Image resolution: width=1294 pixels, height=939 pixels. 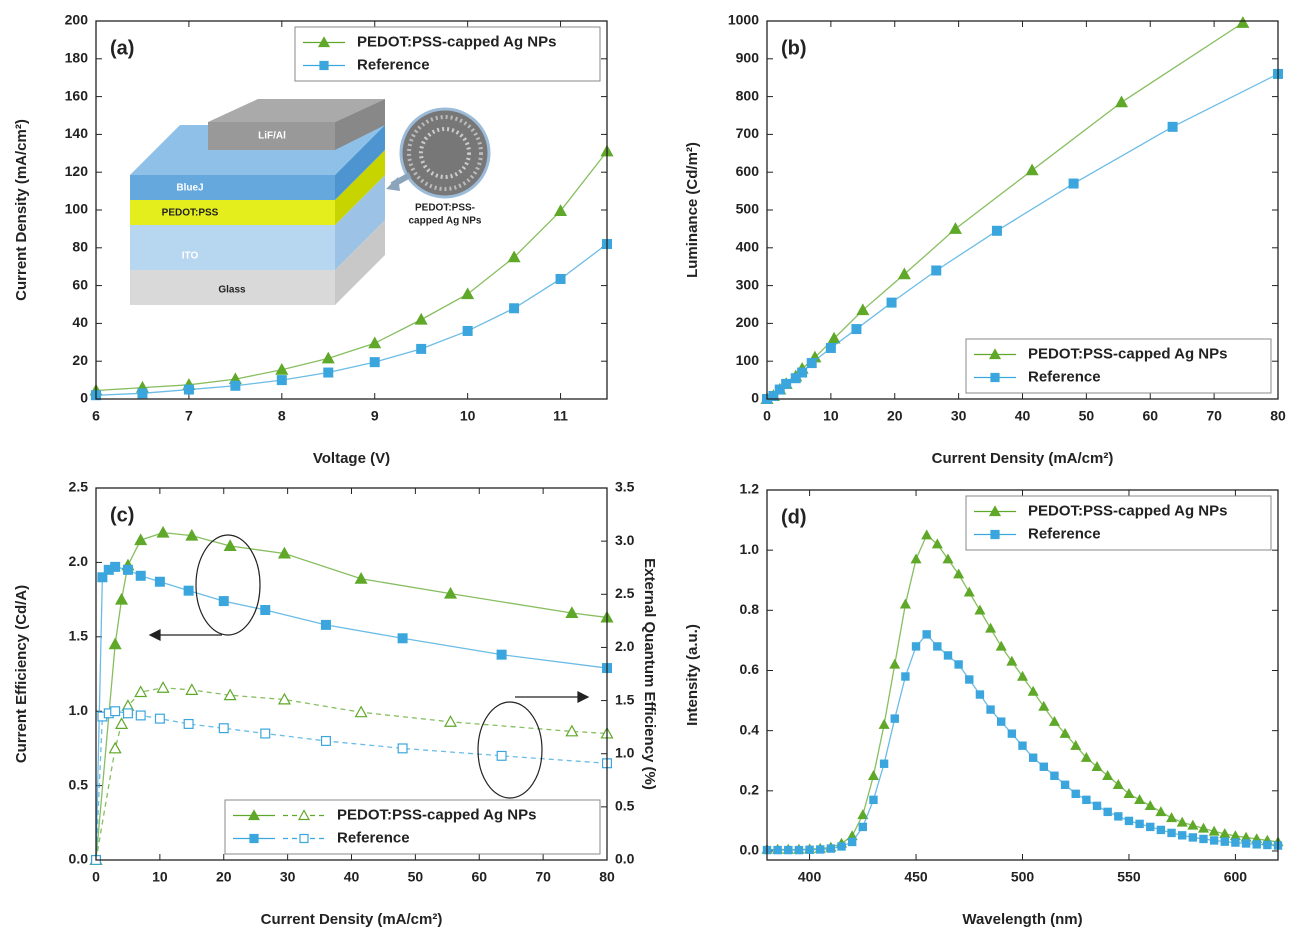 What do you see at coordinates (190, 213) in the screenshot?
I see `inset-label: PEDOT:PSS` at bounding box center [190, 213].